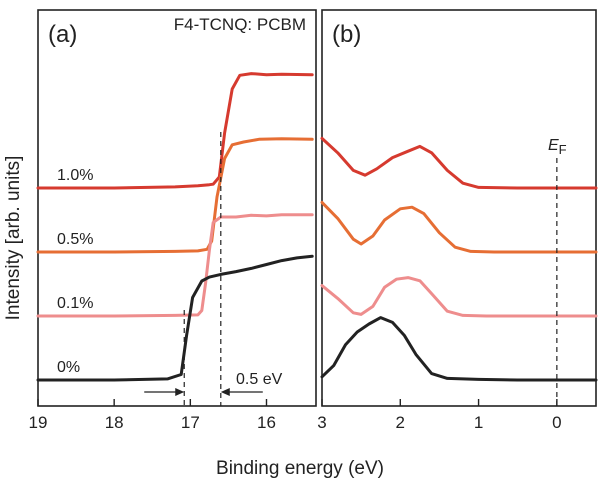 The height and width of the screenshot is (487, 600). Describe the element at coordinates (190, 422) in the screenshot. I see `x-tick-label: 17` at that location.